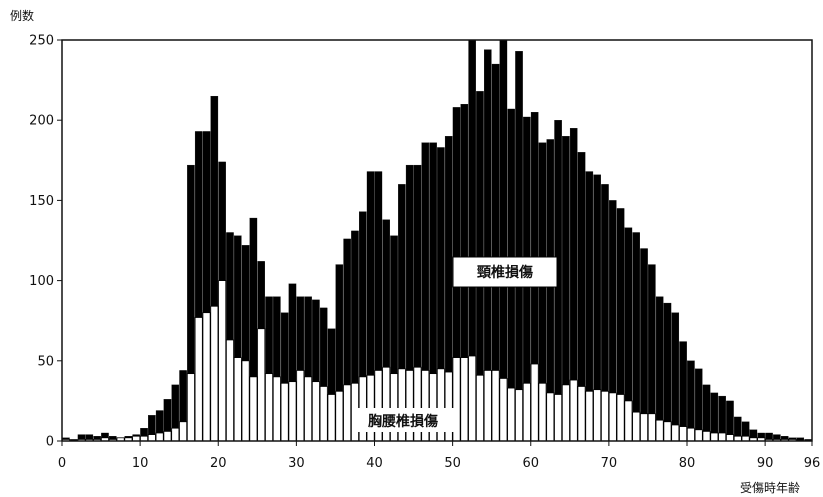 The image size is (823, 497). Describe the element at coordinates (530, 463) in the screenshot. I see `x-tick-label: 60` at that location.